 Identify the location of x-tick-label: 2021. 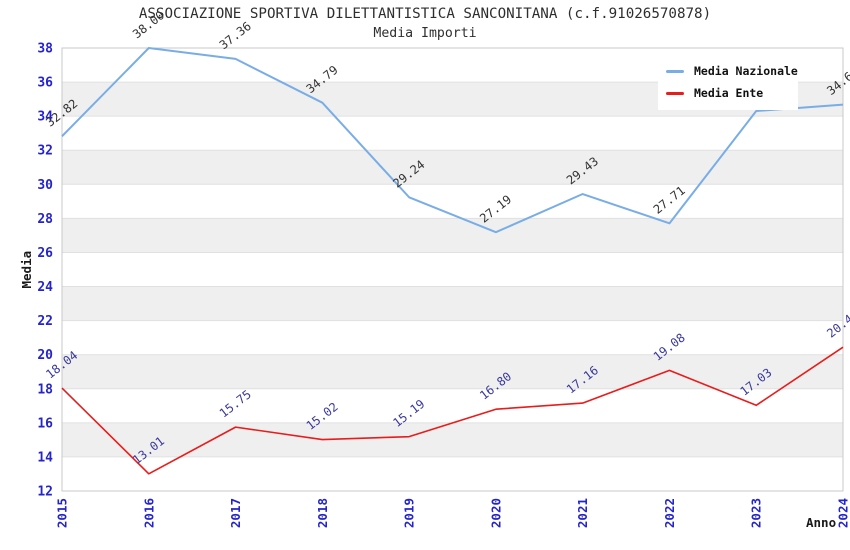
(582, 513).